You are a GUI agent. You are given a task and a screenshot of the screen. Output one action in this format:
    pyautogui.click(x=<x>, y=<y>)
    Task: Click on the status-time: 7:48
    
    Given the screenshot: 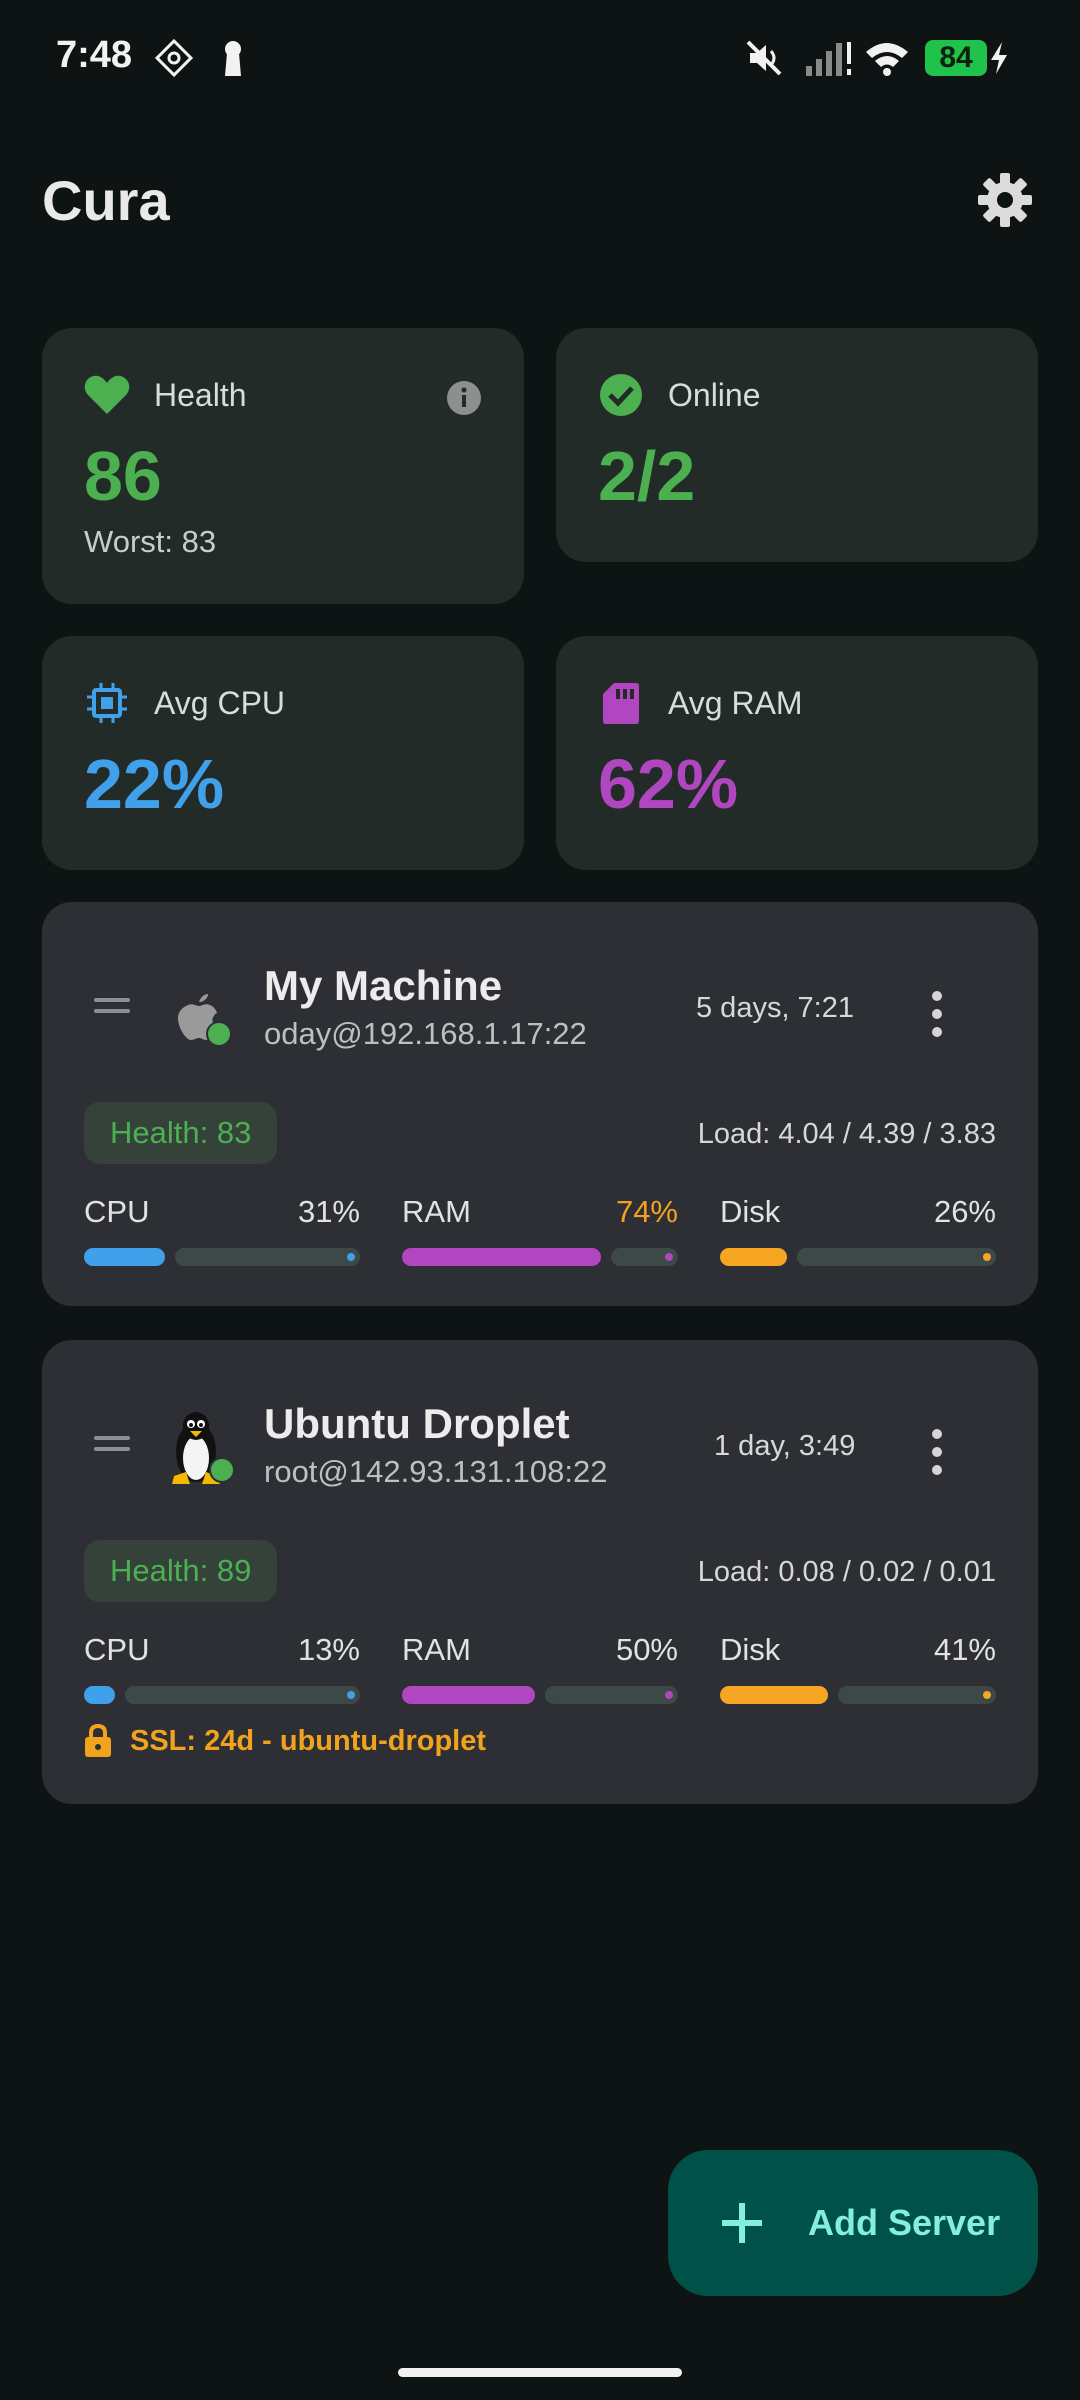 What is the action you would take?
    pyautogui.click(x=94, y=55)
    